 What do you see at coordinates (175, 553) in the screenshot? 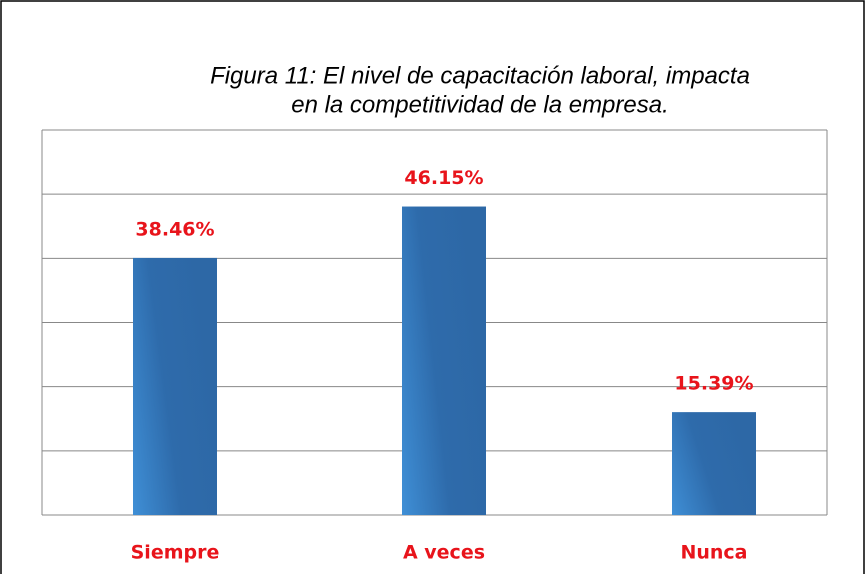
I see `x-tick-label: Siempre` at bounding box center [175, 553].